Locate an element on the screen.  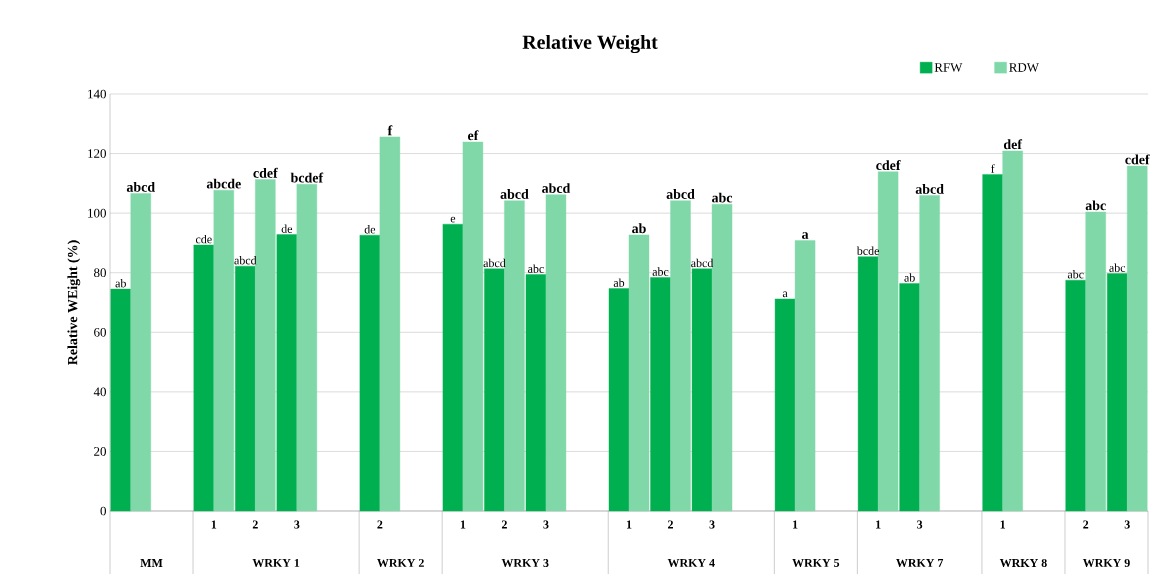
y-axis-title: Relative WEight (%) is located at coordinates (74, 303).